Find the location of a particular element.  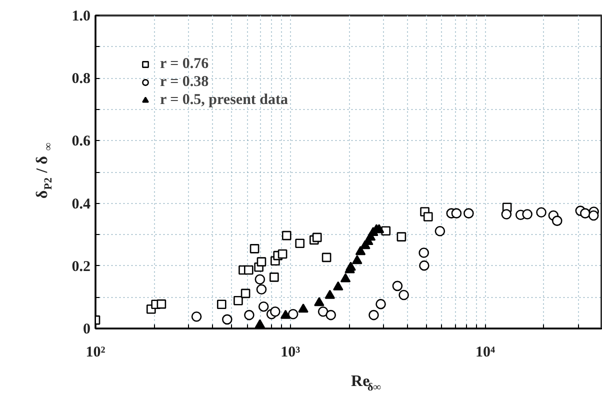

y-tick-label: 0.4 is located at coordinates (81, 204).